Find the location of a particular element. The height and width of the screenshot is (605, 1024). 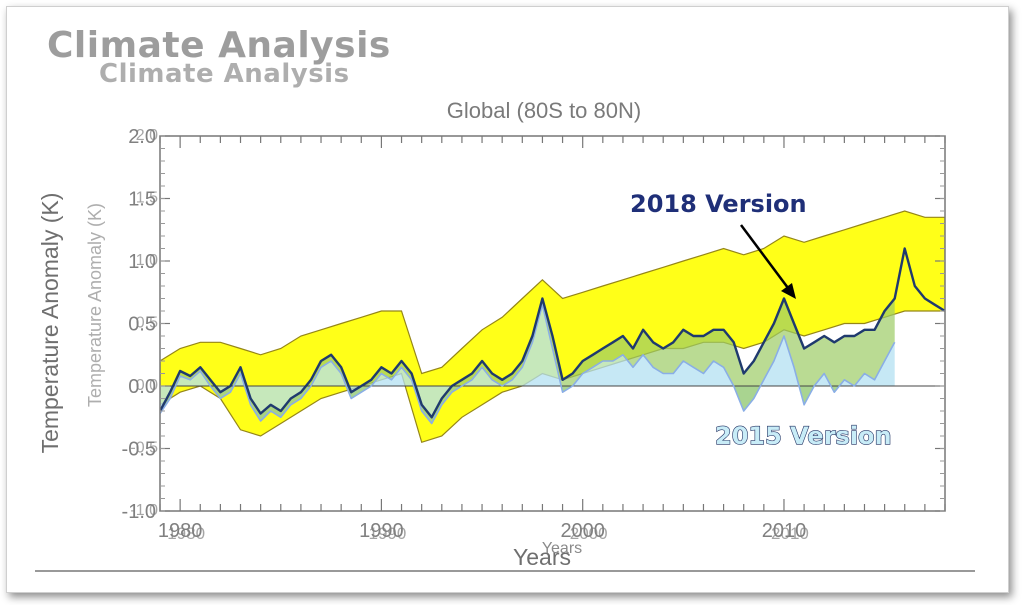

y-tick-label: -0.5 is located at coordinates (139, 450).